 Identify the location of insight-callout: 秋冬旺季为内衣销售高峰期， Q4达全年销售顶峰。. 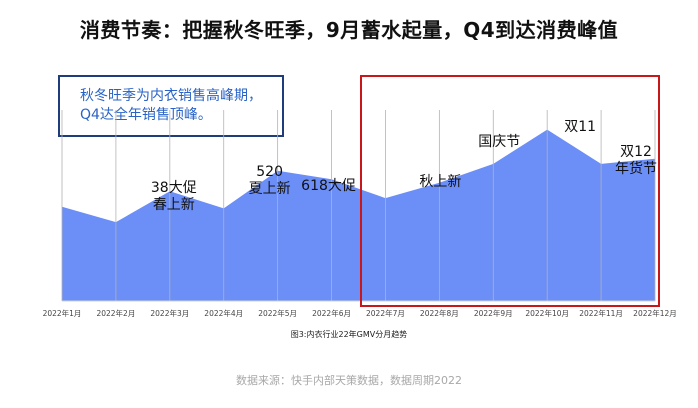
(171, 106).